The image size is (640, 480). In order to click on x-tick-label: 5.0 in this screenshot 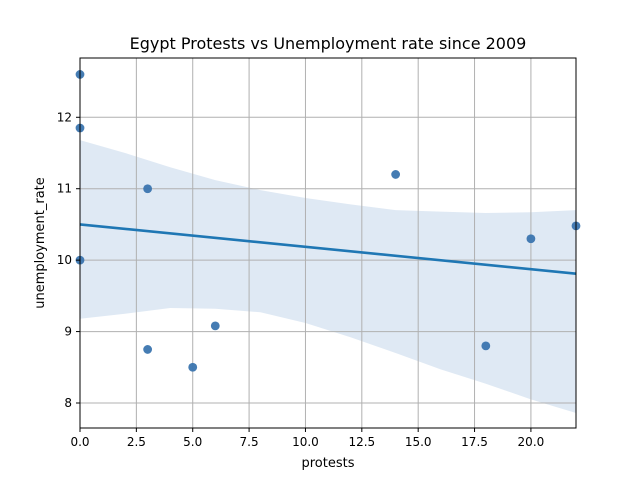, I will do `click(192, 442)`.